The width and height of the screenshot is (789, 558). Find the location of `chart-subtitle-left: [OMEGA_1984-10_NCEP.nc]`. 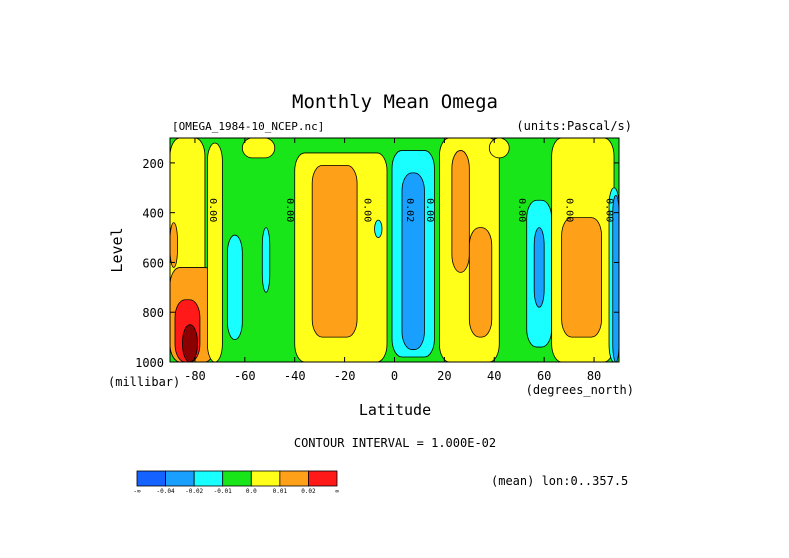

chart-subtitle-left: [OMEGA_1984-10_NCEP.nc] is located at coordinates (248, 126).